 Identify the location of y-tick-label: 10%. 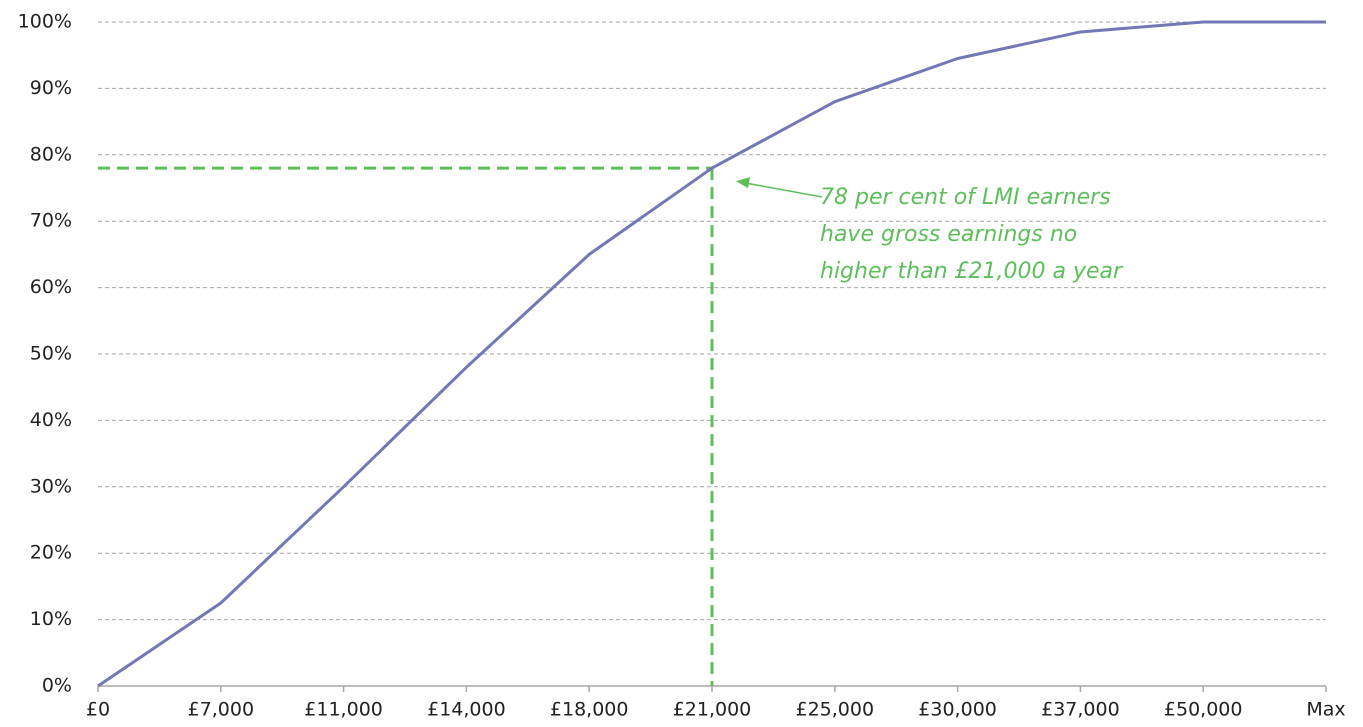
(51, 619).